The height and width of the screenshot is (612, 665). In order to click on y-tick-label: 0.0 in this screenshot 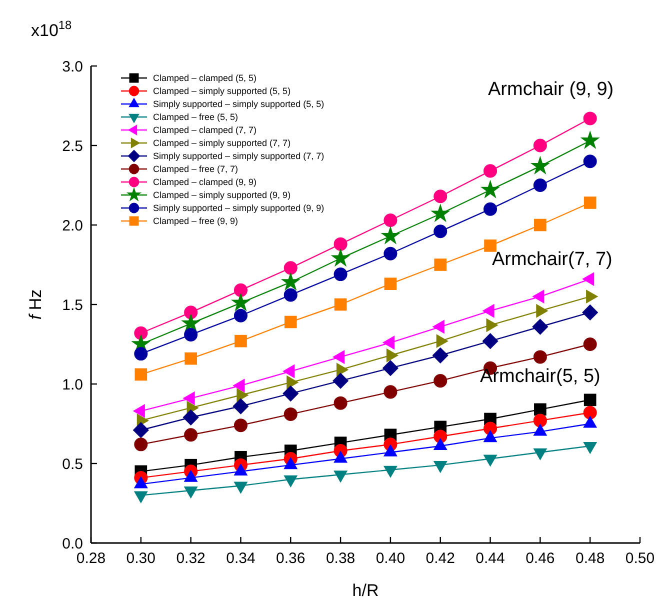, I will do `click(72, 543)`.